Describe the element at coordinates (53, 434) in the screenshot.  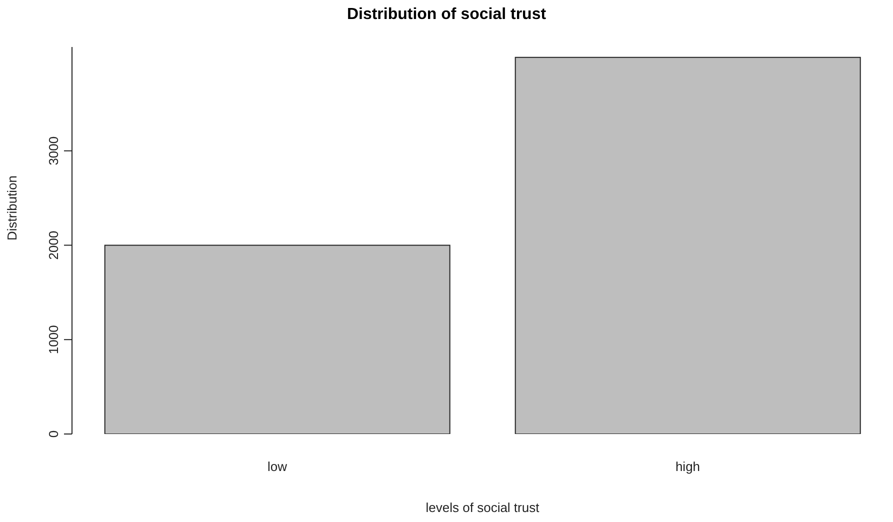
I see `y-tick-label: 0` at that location.